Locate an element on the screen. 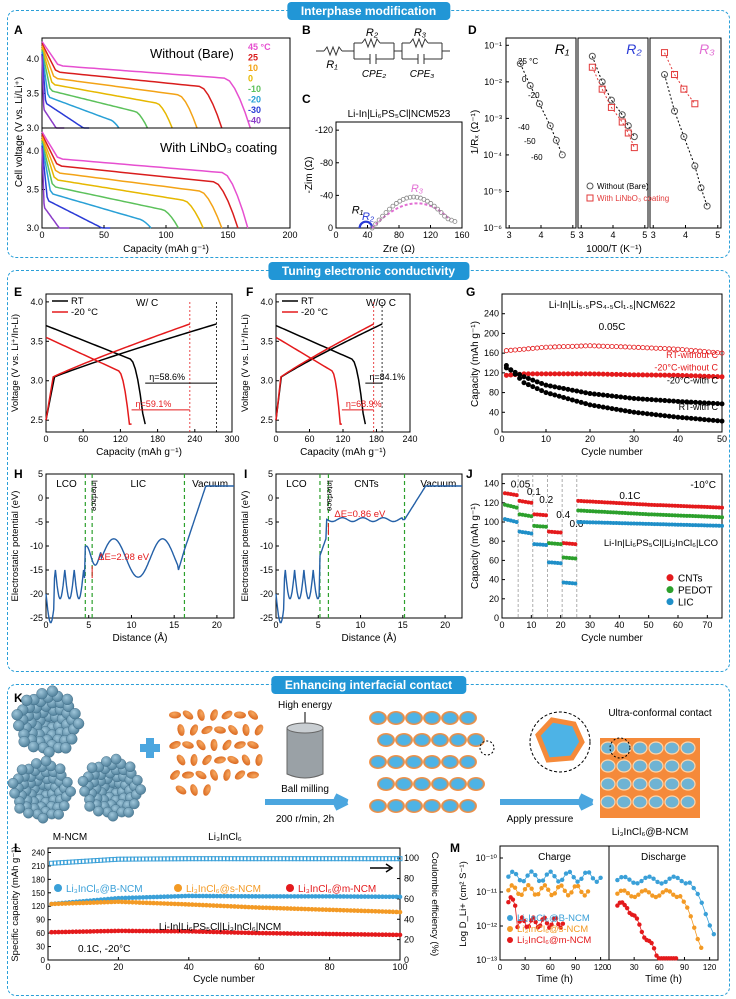 The height and width of the screenshot is (999, 736). y-tick-label-l: 60 is located at coordinates (40, 933).